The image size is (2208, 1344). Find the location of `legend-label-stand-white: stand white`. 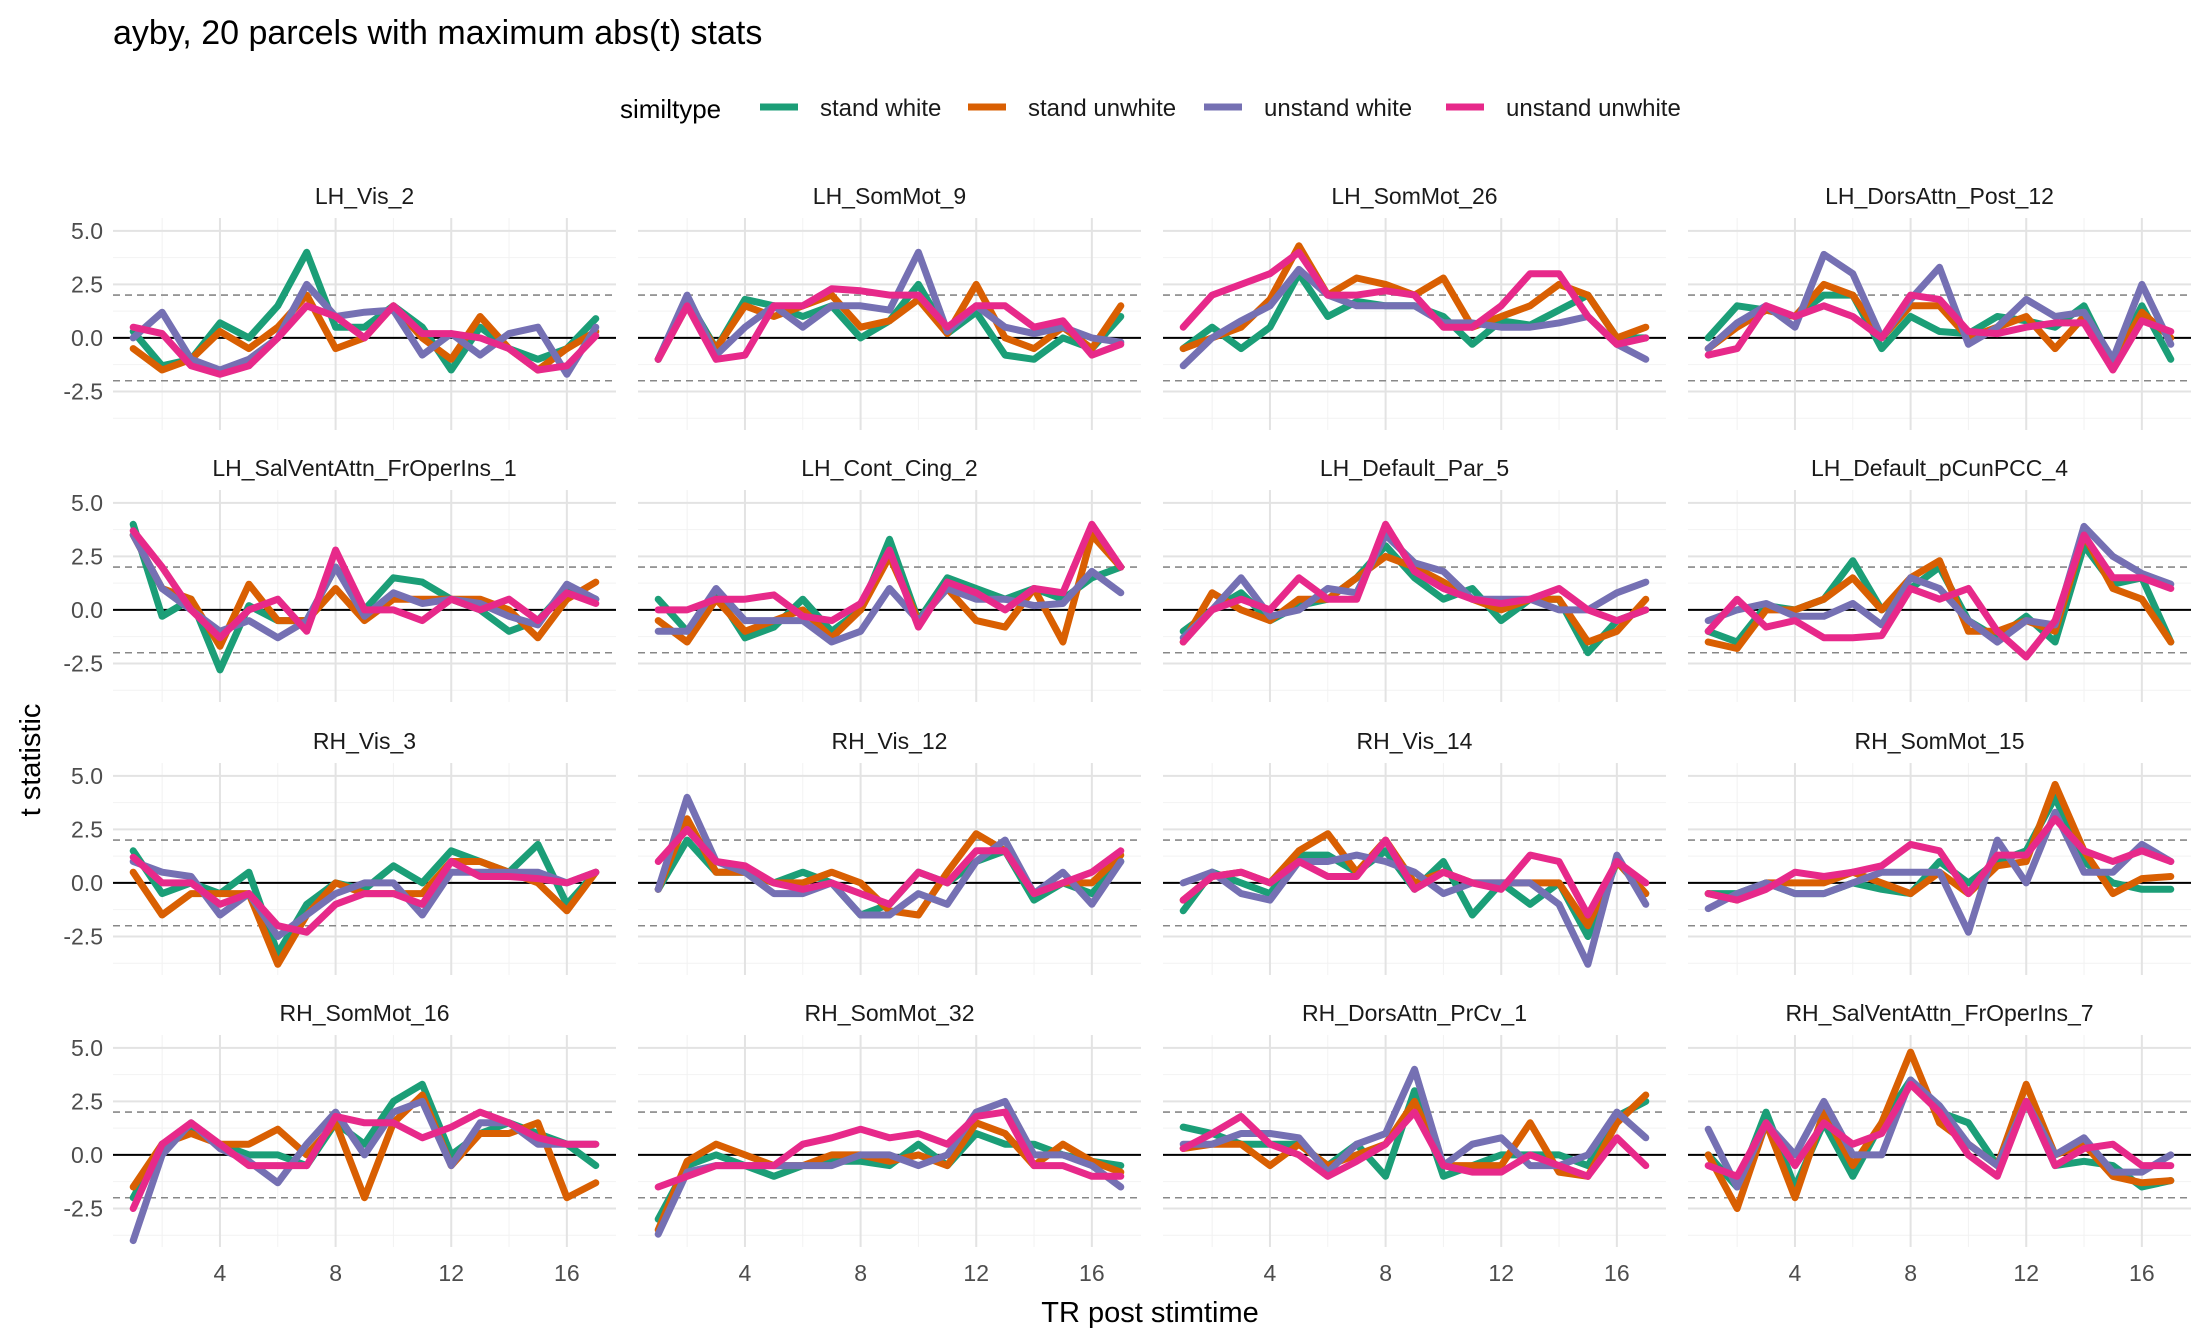

legend-label-stand-white: stand white is located at coordinates (880, 108).